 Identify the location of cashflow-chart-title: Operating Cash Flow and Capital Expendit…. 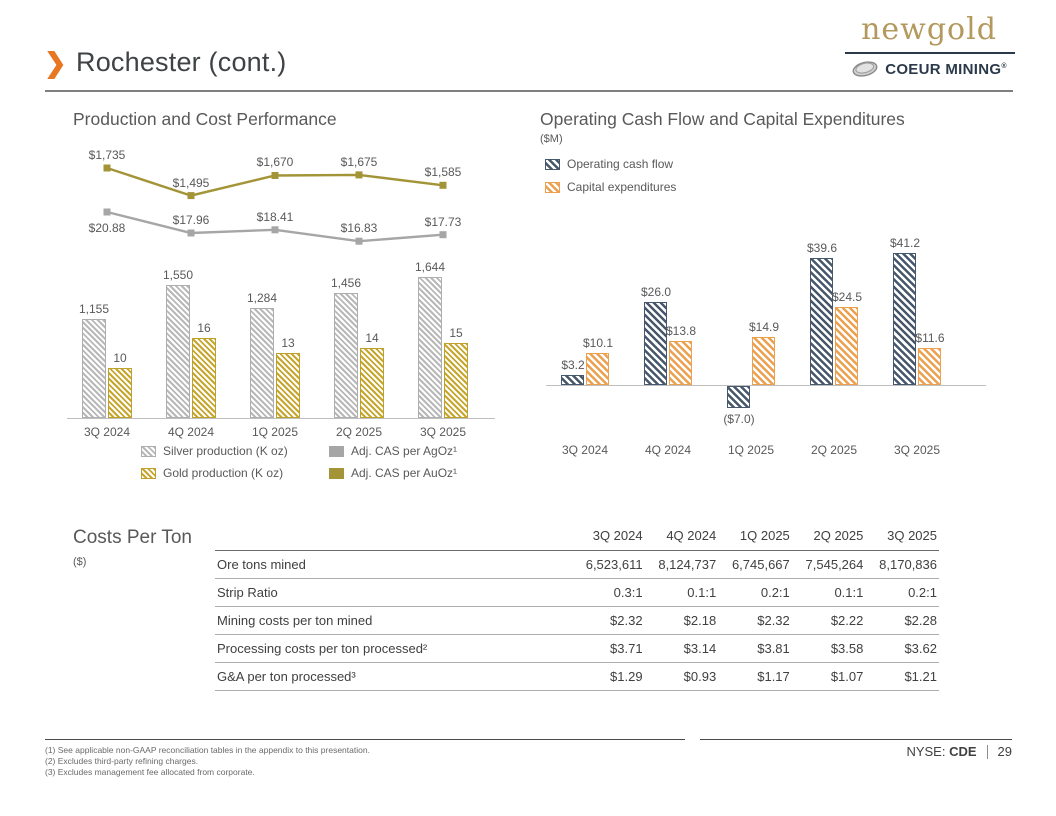
(722, 119).